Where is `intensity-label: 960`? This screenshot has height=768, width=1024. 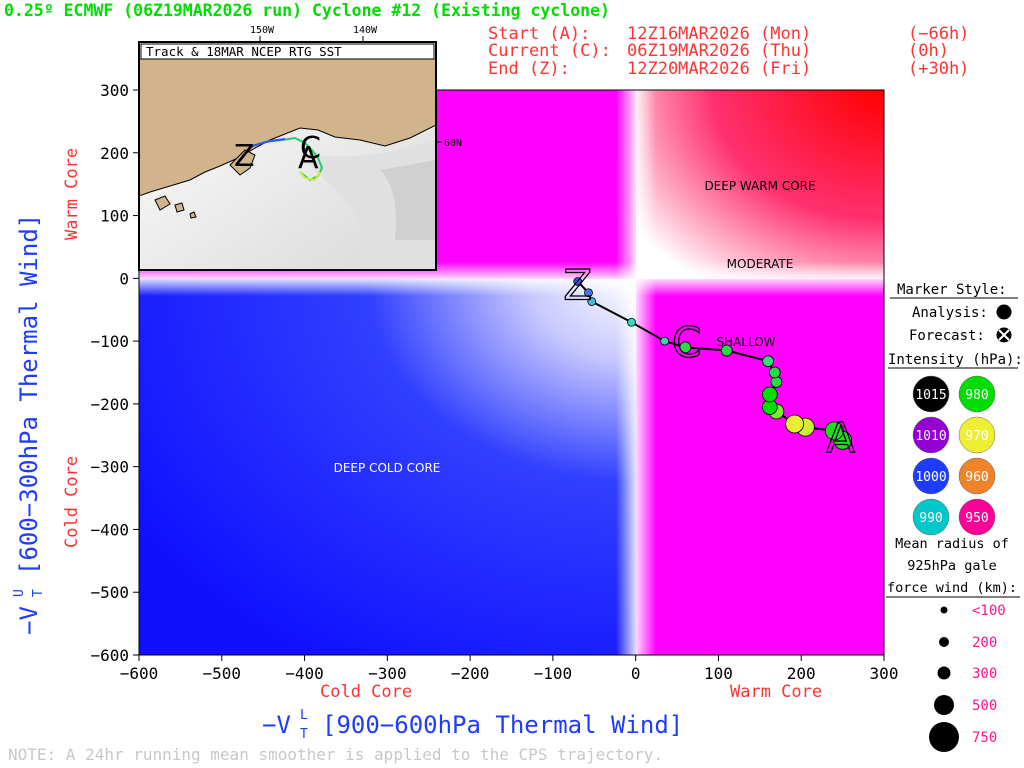
intensity-label: 960 is located at coordinates (976, 477).